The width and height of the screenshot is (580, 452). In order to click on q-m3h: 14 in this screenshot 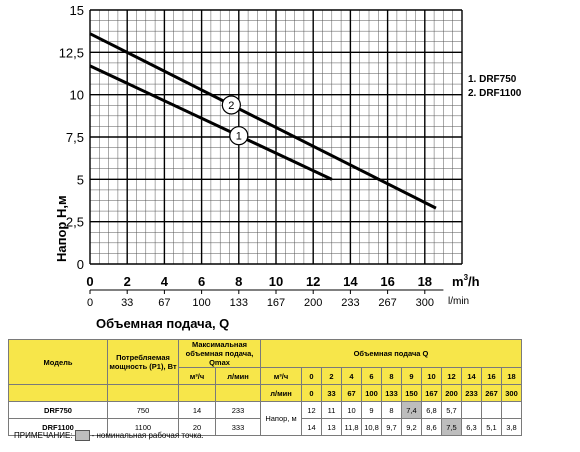, I will do `click(471, 376)`.